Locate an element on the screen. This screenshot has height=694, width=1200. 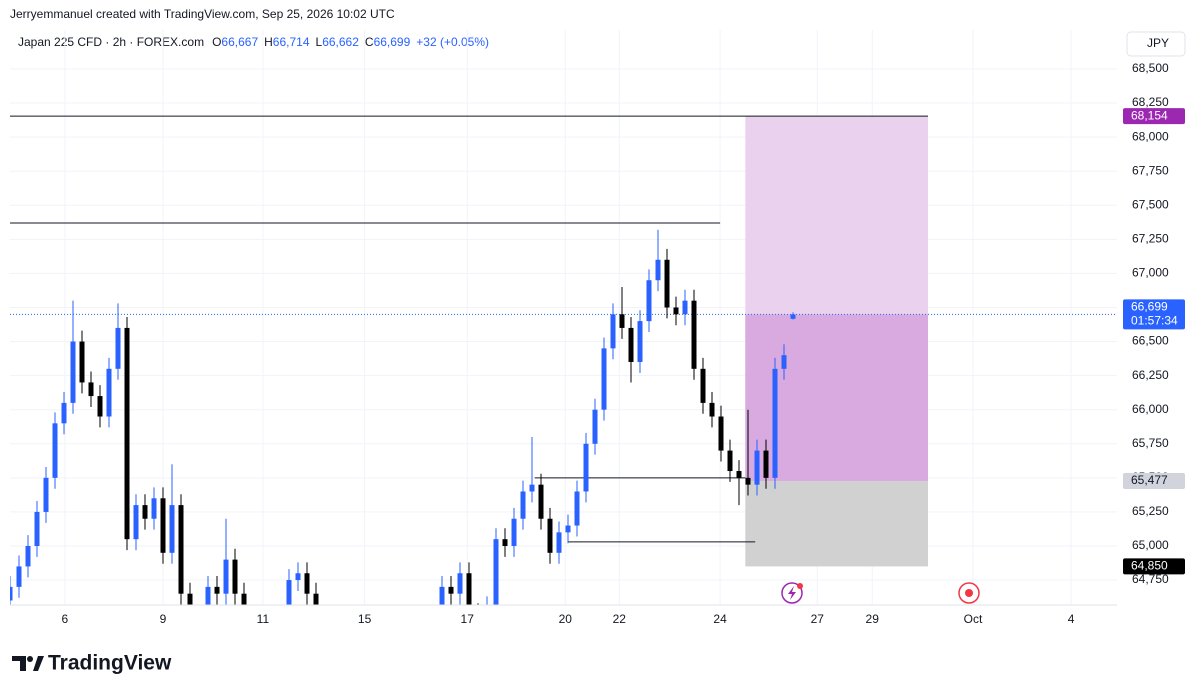
ohlc-value: 66,714 is located at coordinates (291, 42).